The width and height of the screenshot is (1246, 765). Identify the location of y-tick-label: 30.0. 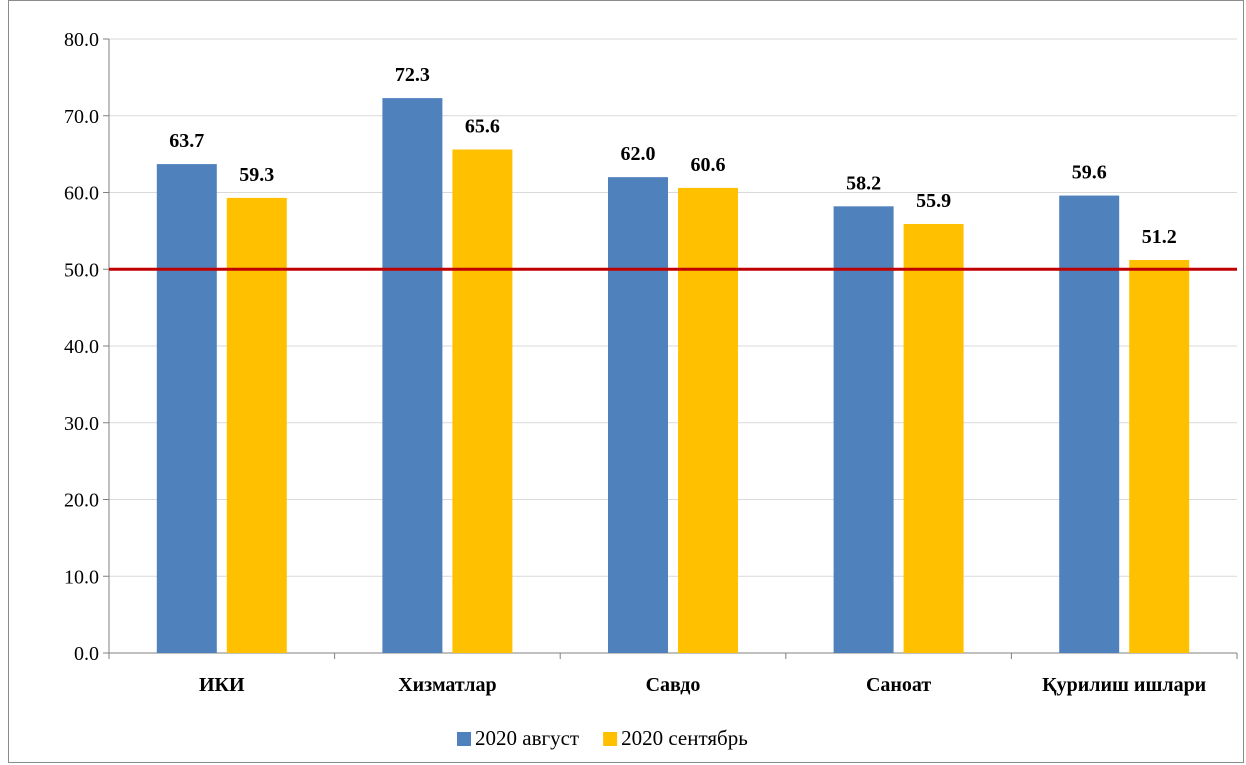
(81, 424).